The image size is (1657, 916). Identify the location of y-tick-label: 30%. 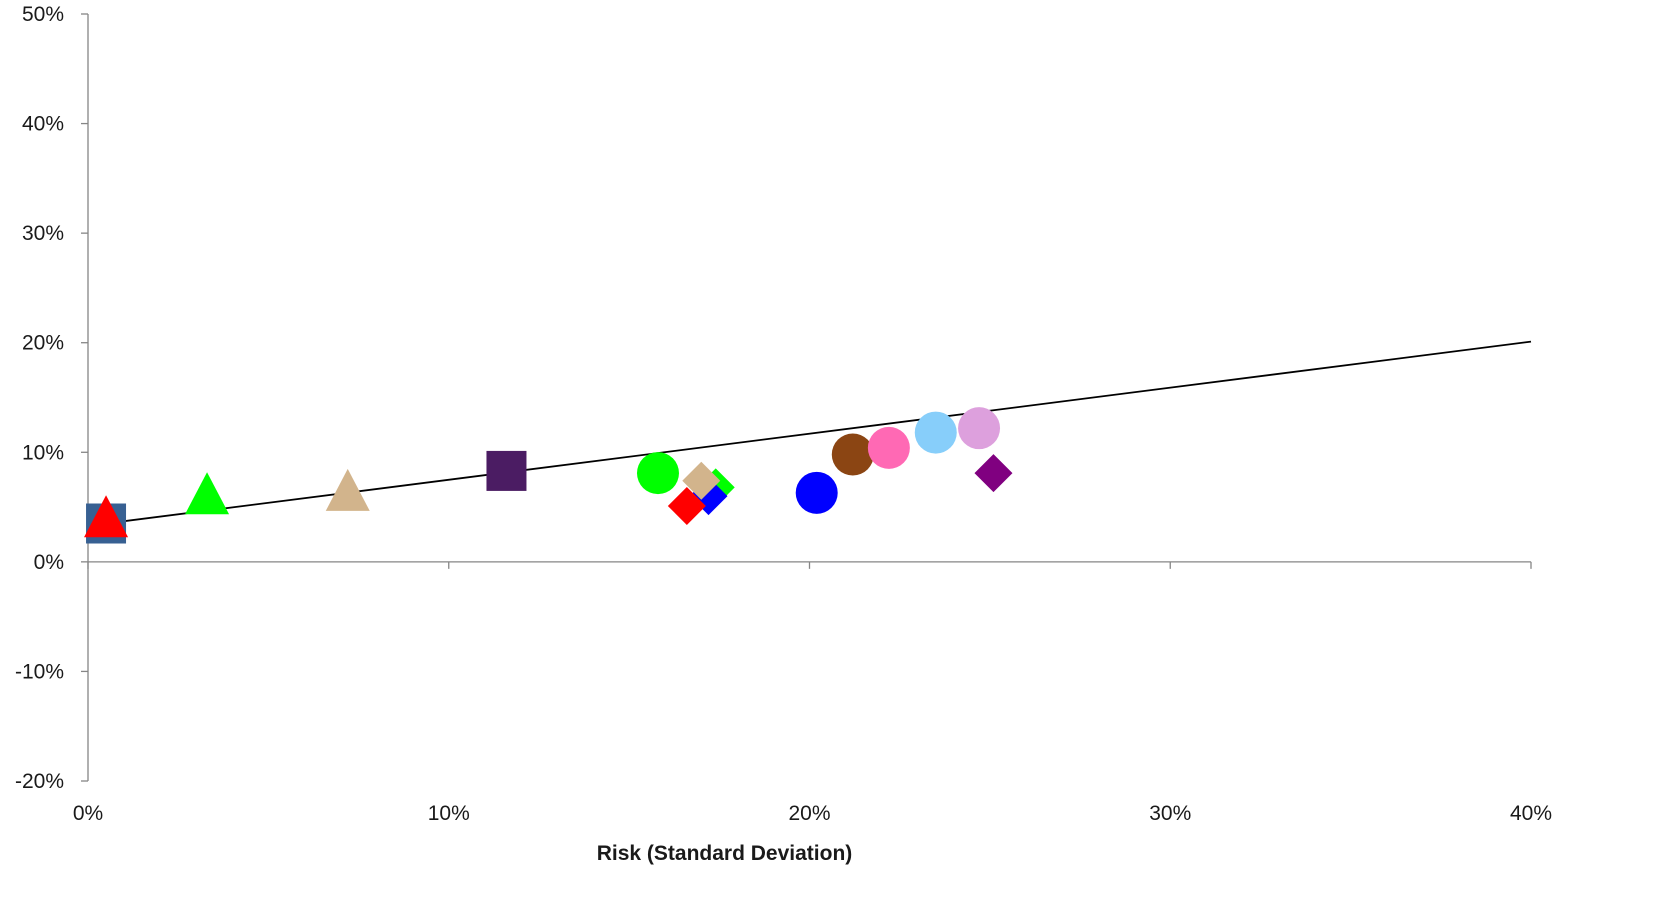
(43, 233).